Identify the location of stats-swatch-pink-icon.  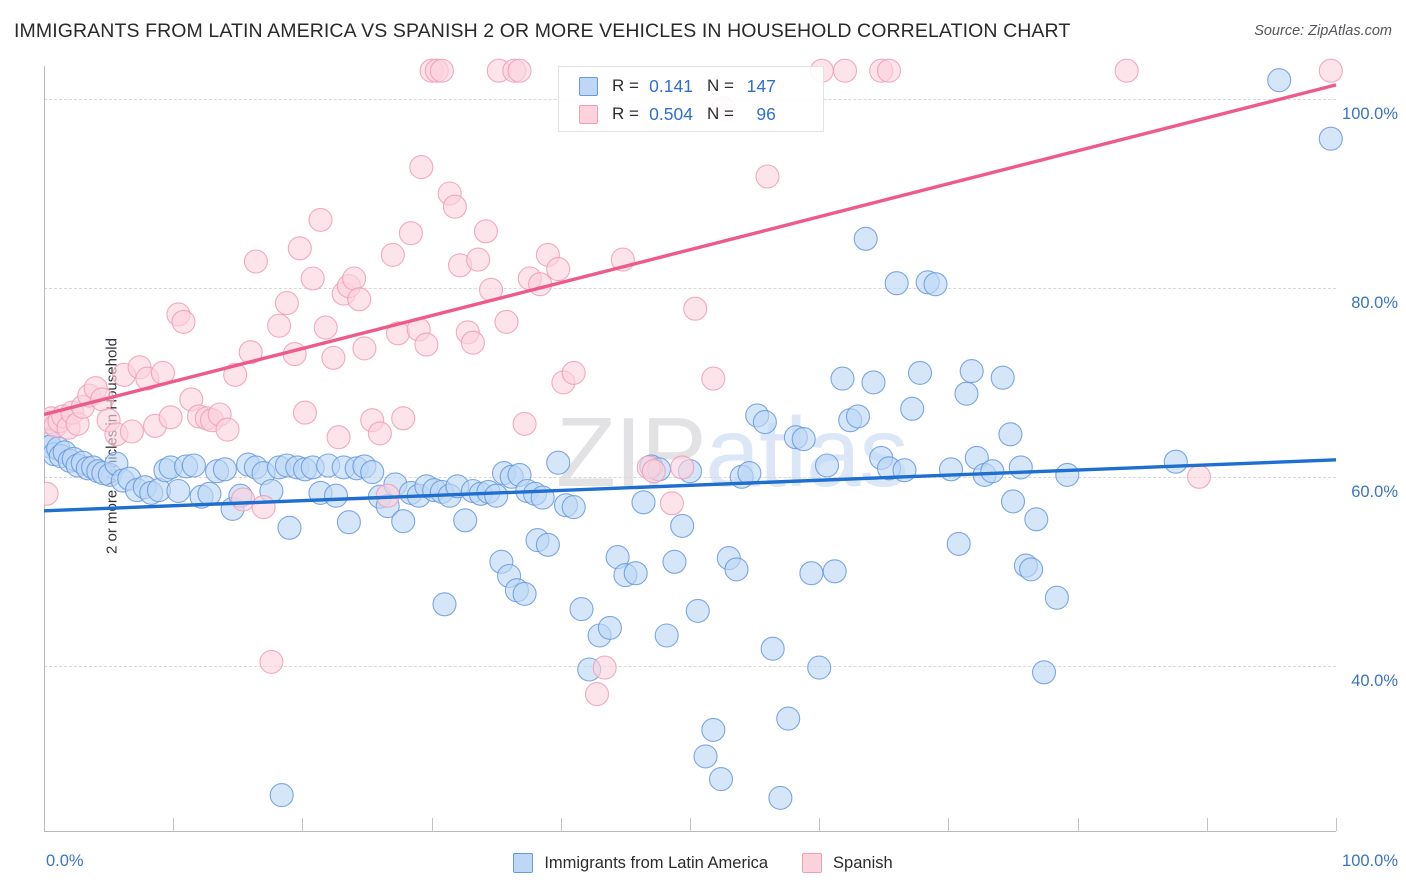
(588, 114).